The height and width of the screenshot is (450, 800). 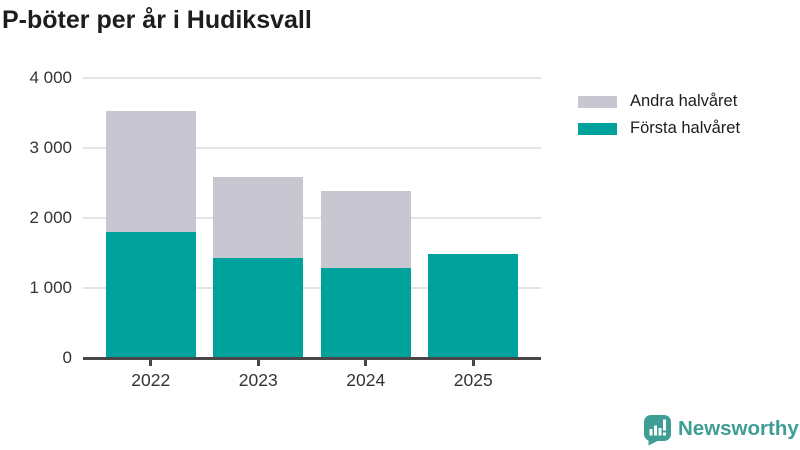 I want to click on x-axis-line, so click(x=312, y=358).